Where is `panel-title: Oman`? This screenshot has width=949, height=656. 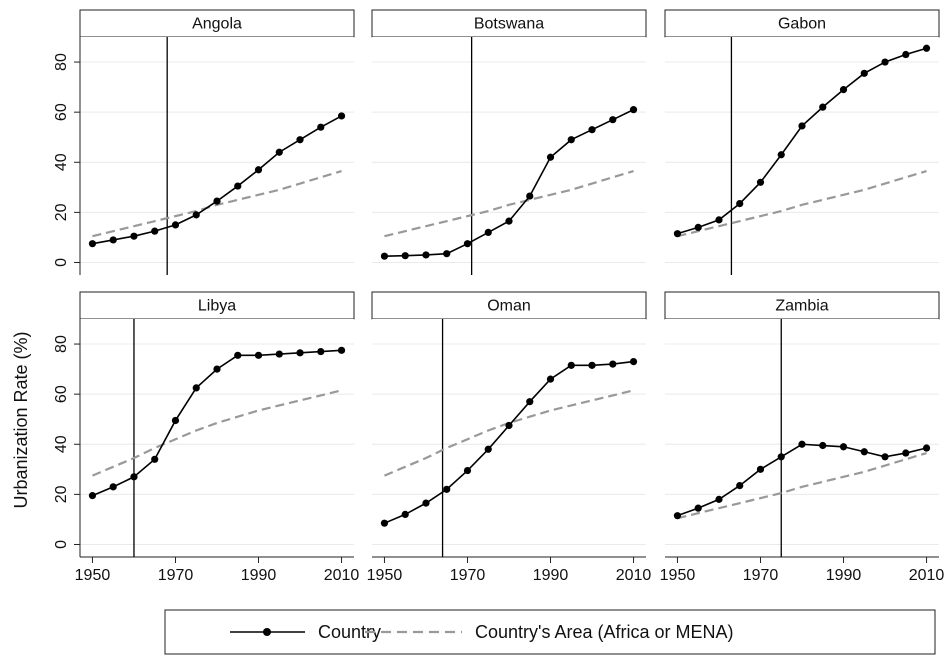 panel-title: Oman is located at coordinates (509, 306).